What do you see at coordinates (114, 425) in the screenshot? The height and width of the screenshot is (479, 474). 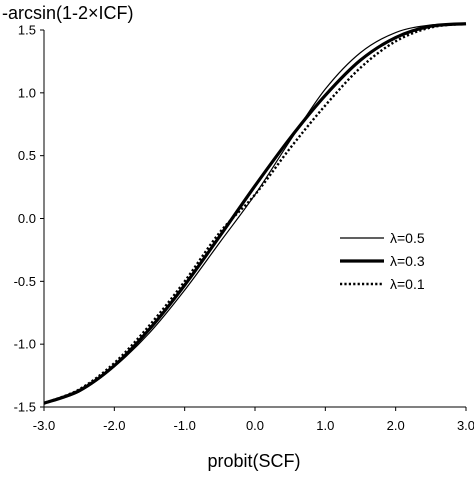 I see `x-tick-label: -2.0` at bounding box center [114, 425].